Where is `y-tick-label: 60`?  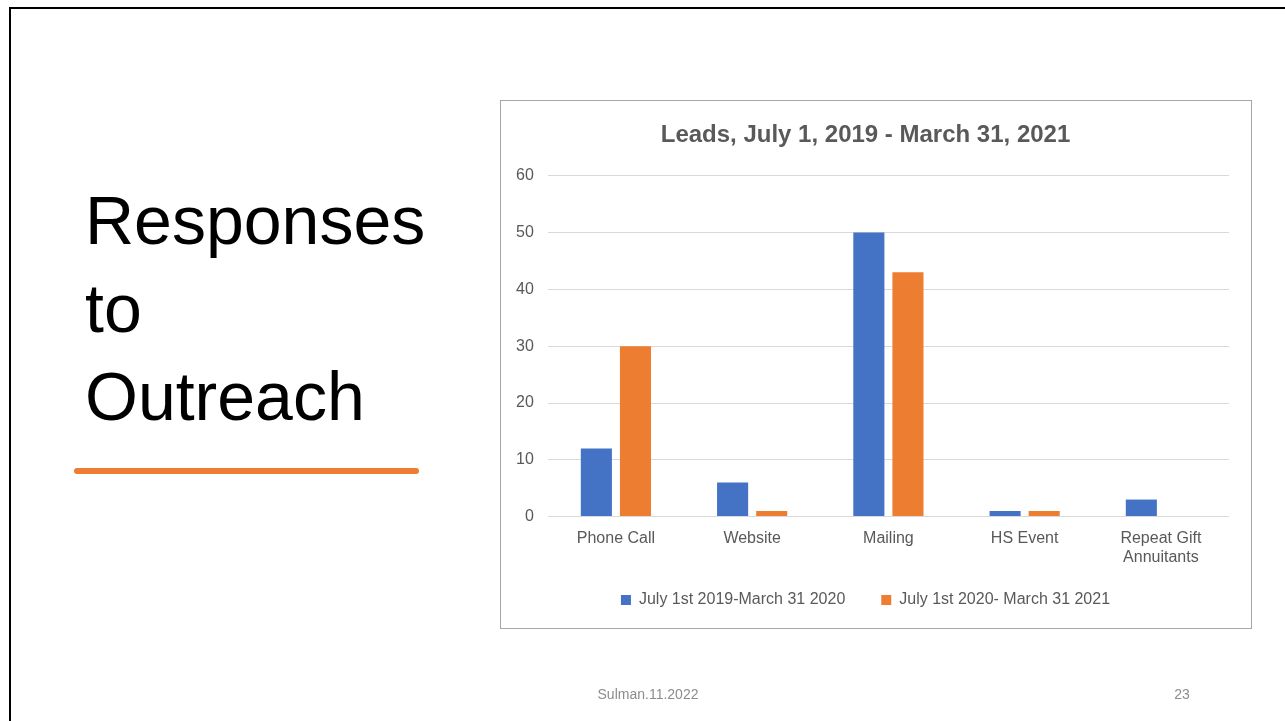
y-tick-label: 60 is located at coordinates (525, 175).